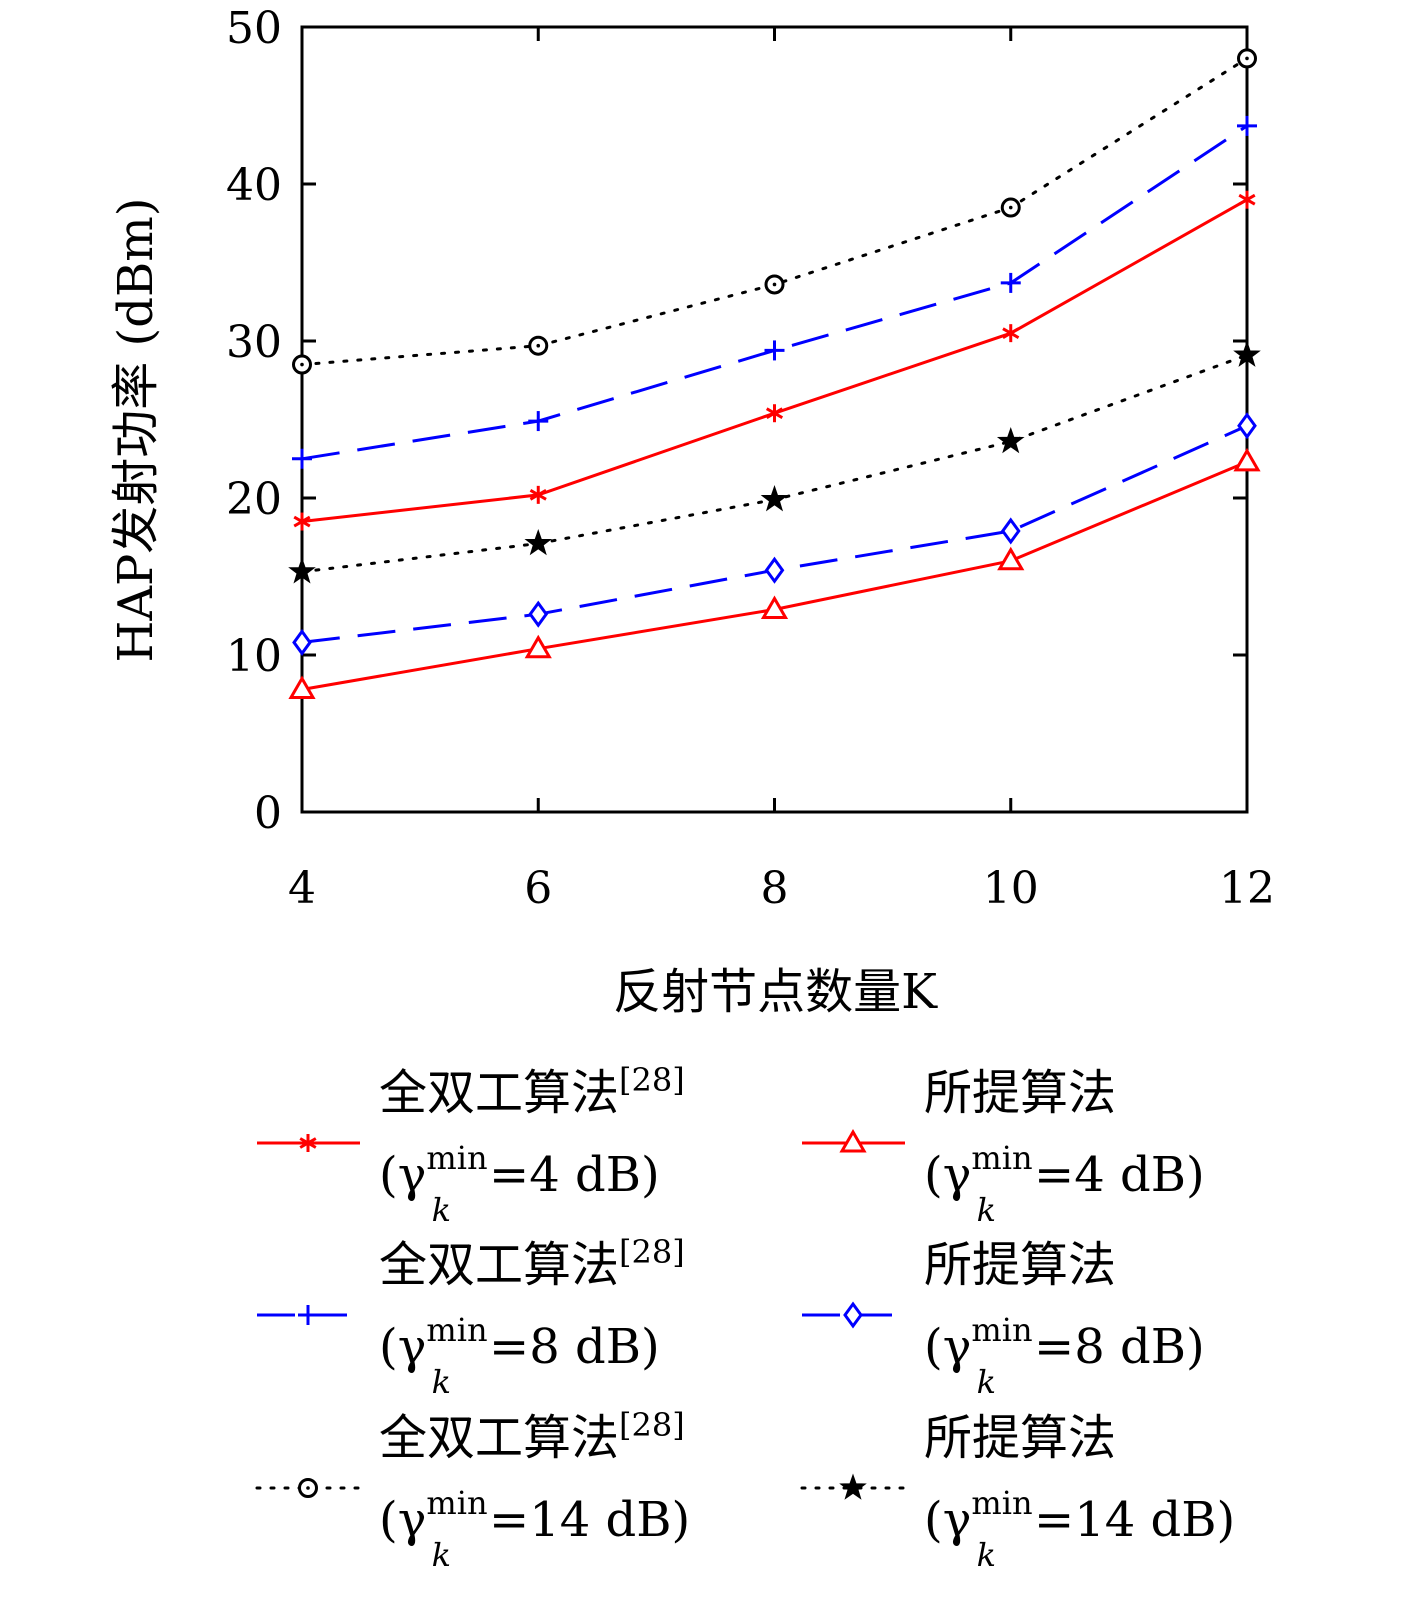  I want to click on x-axis-label: 反射节点数量K, so click(775, 992).